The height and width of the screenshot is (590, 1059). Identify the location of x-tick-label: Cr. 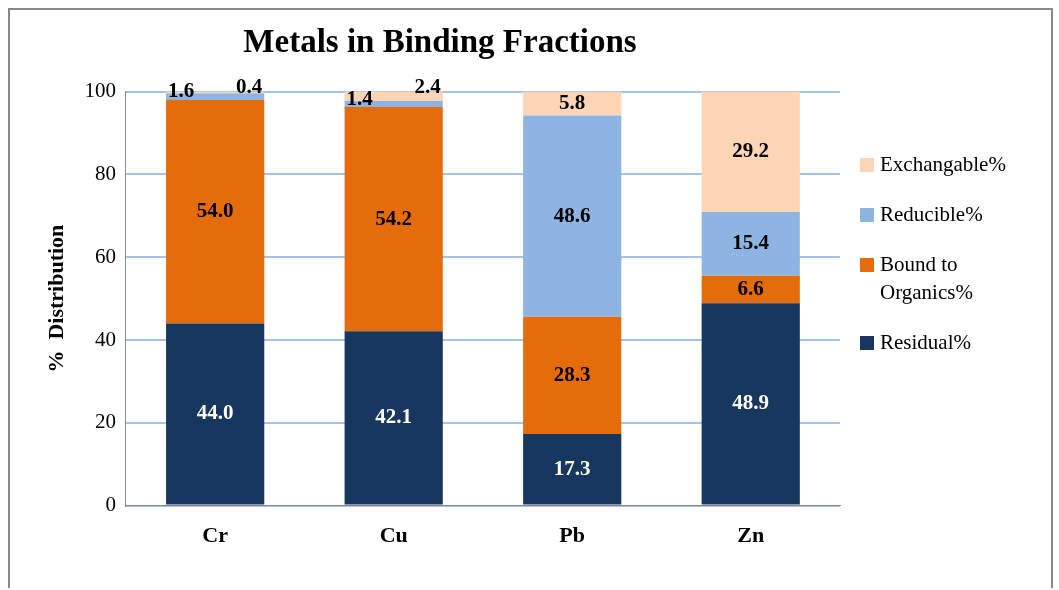
(215, 535).